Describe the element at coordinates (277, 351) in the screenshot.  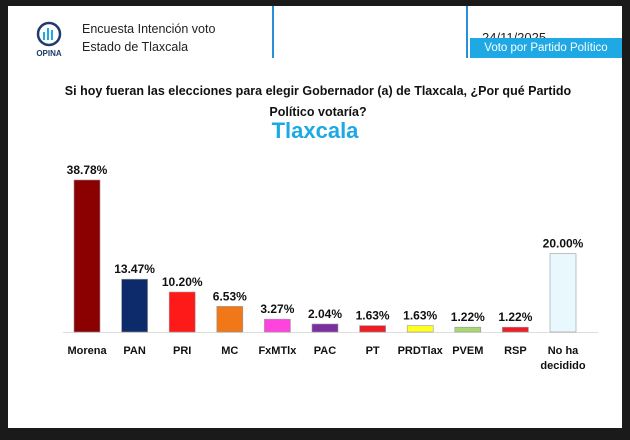
I see `category-label: FxMTlx` at that location.